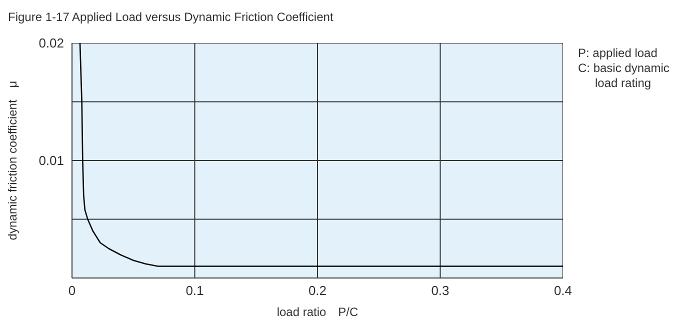 This screenshot has width=690, height=326. Describe the element at coordinates (563, 290) in the screenshot. I see `x-tick-label: 0.4` at that location.